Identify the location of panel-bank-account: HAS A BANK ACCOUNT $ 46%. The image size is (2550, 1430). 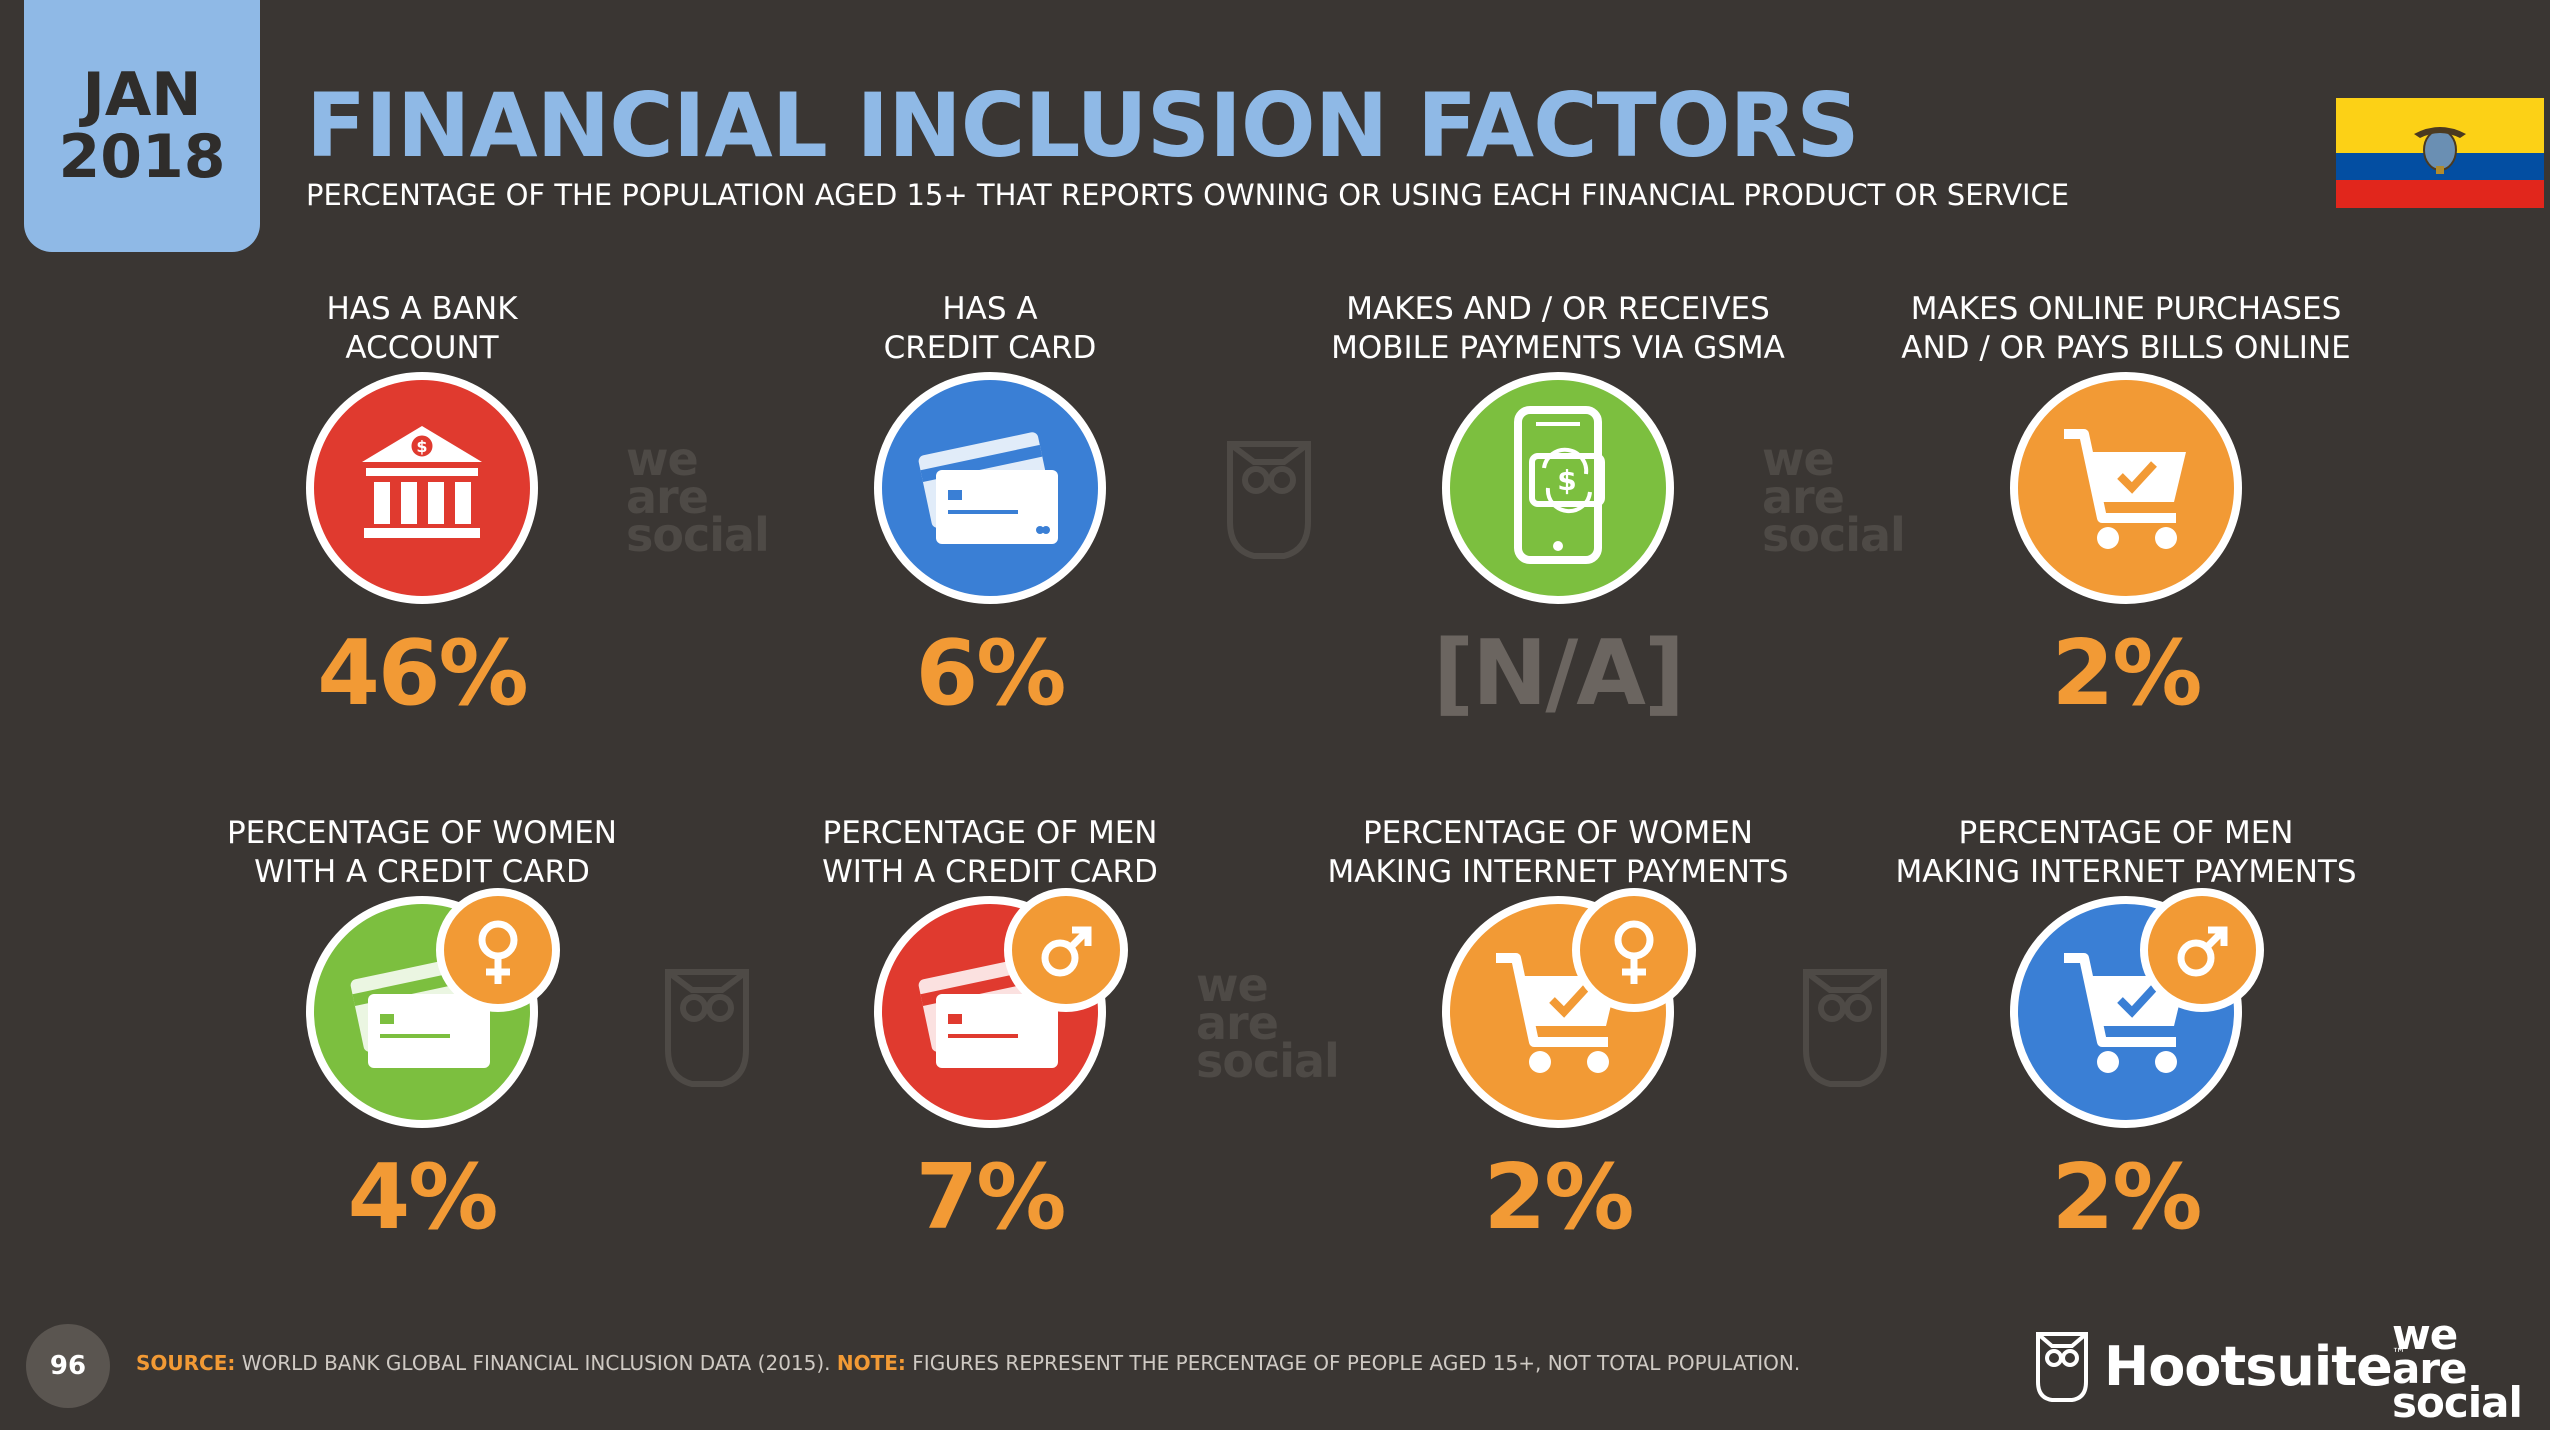
(422, 507).